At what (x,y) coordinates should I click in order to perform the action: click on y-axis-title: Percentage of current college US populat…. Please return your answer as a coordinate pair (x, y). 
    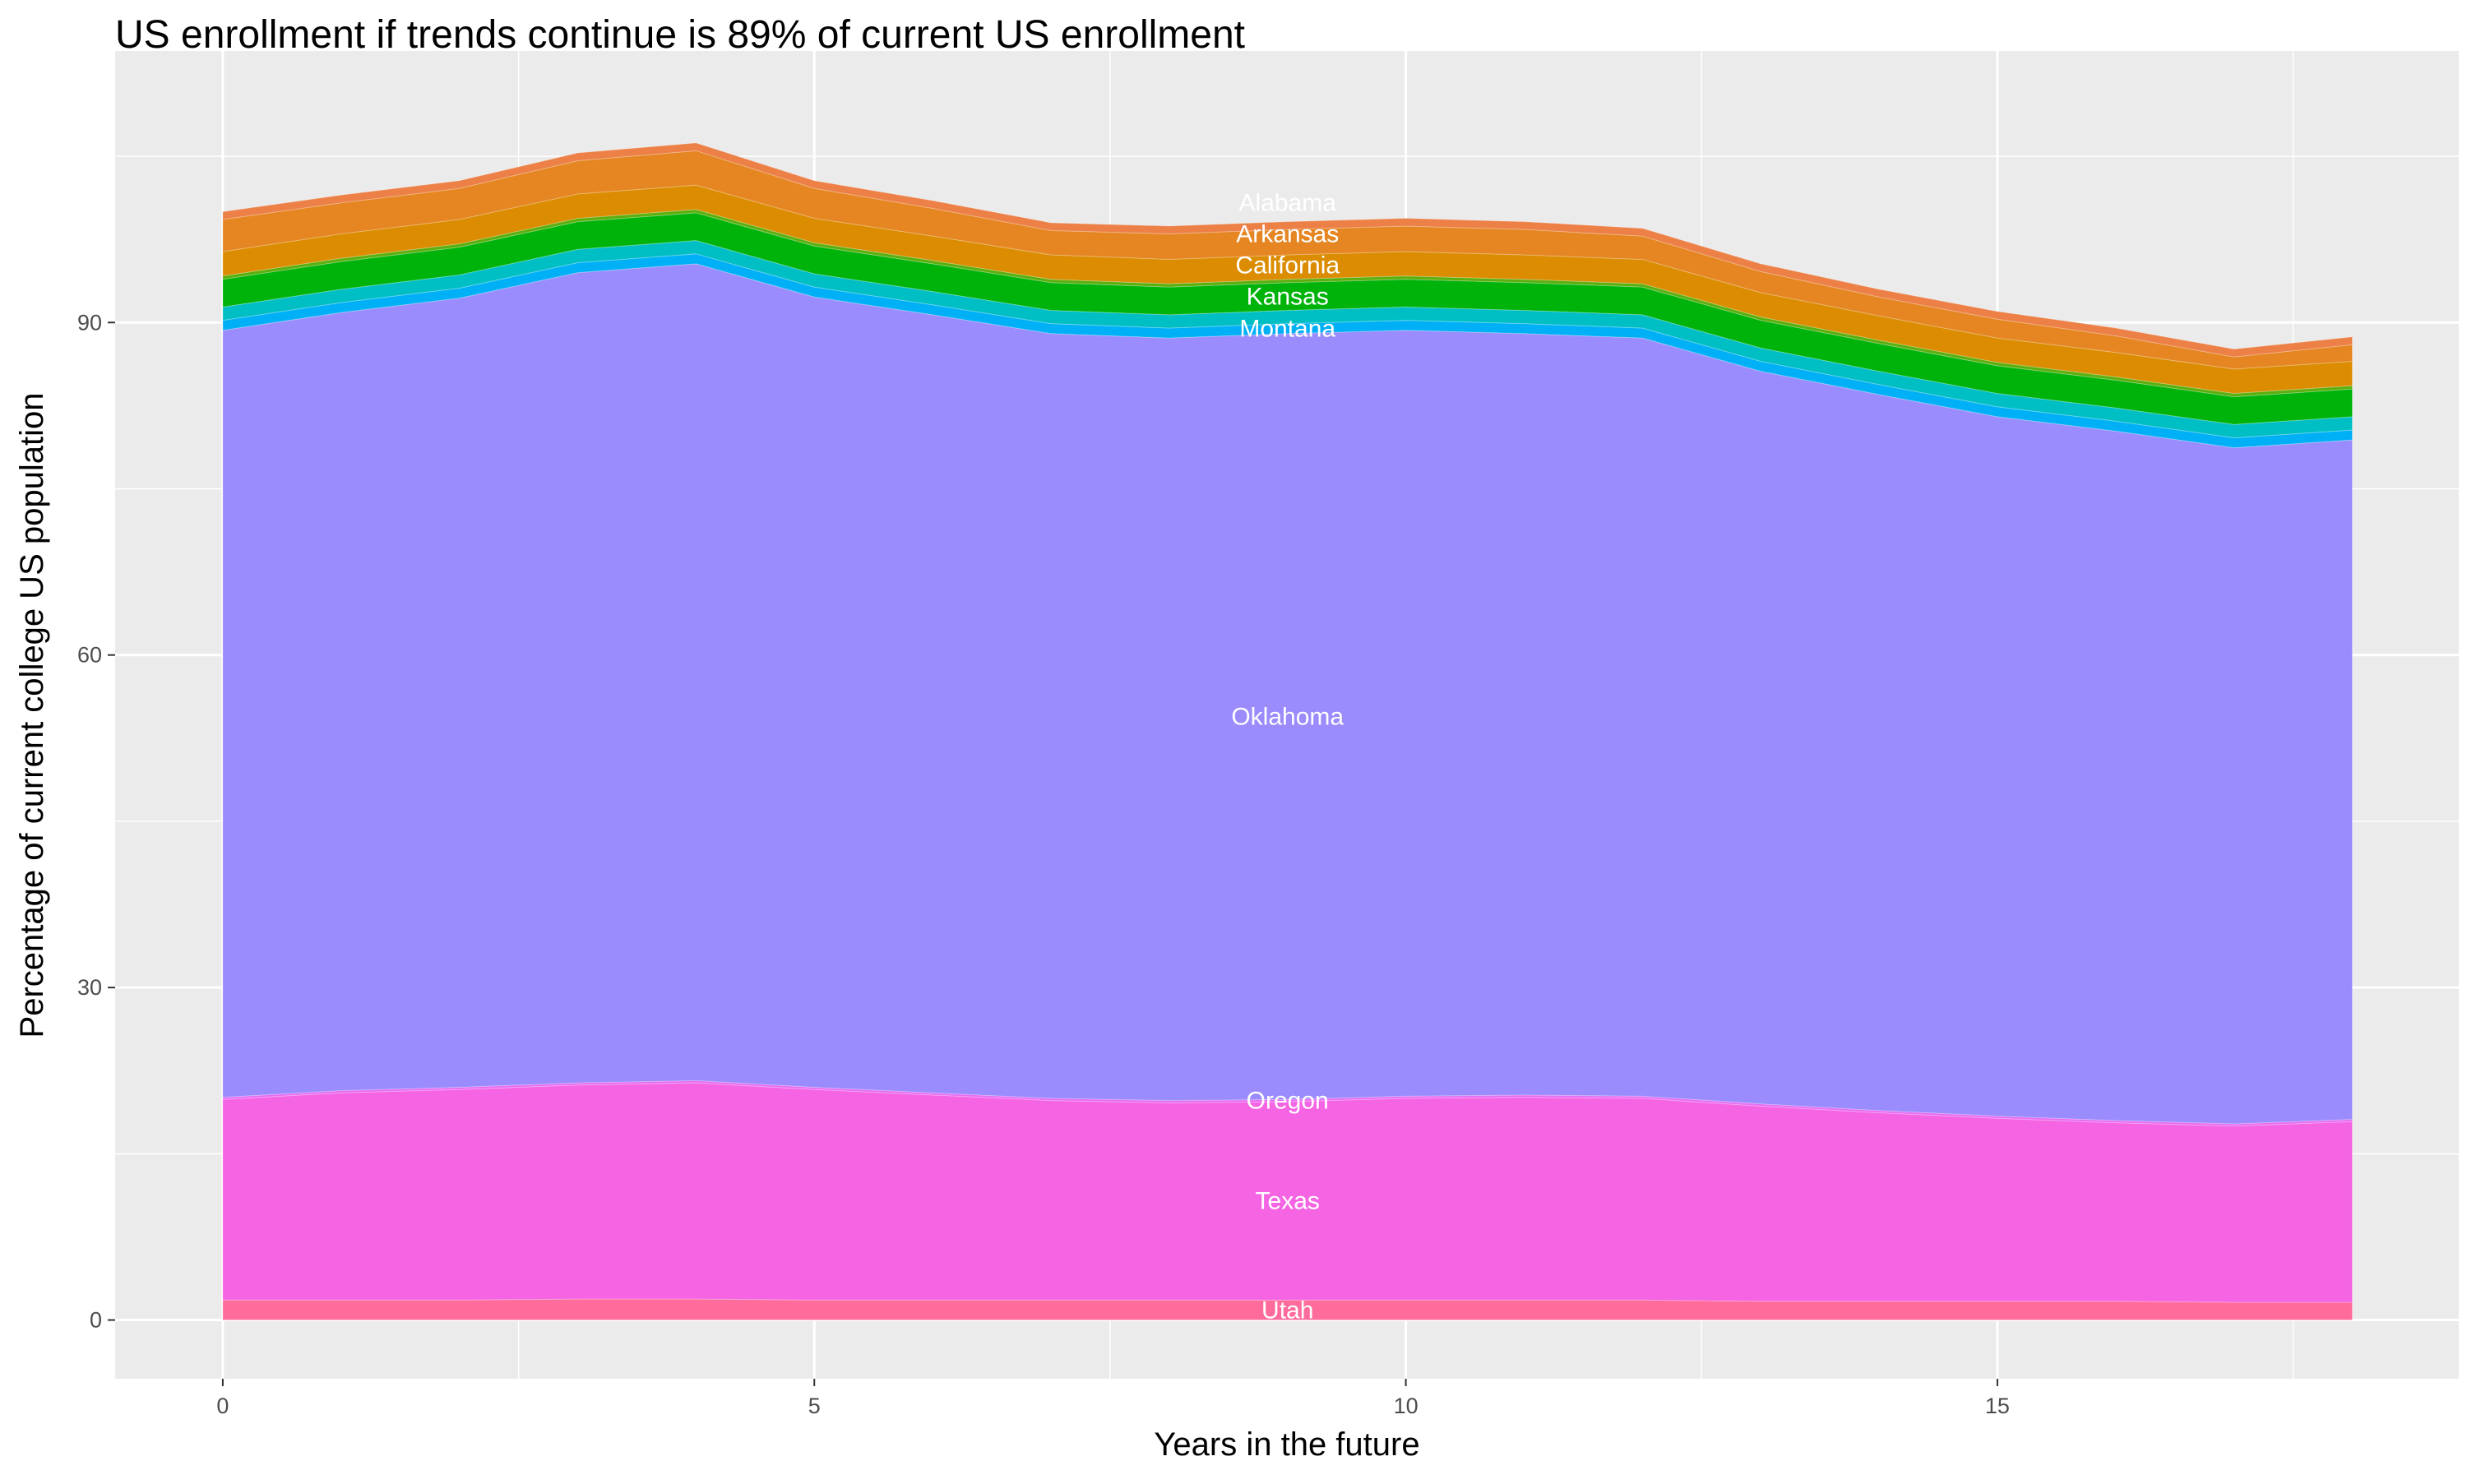
    Looking at the image, I should click on (32, 715).